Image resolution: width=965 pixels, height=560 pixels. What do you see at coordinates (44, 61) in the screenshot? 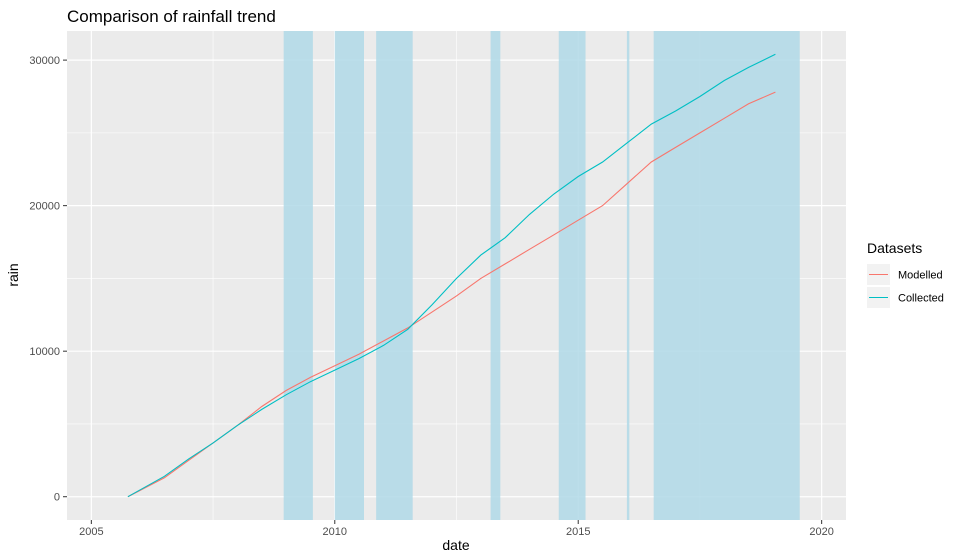
I see `y-tick-label: 30000` at bounding box center [44, 61].